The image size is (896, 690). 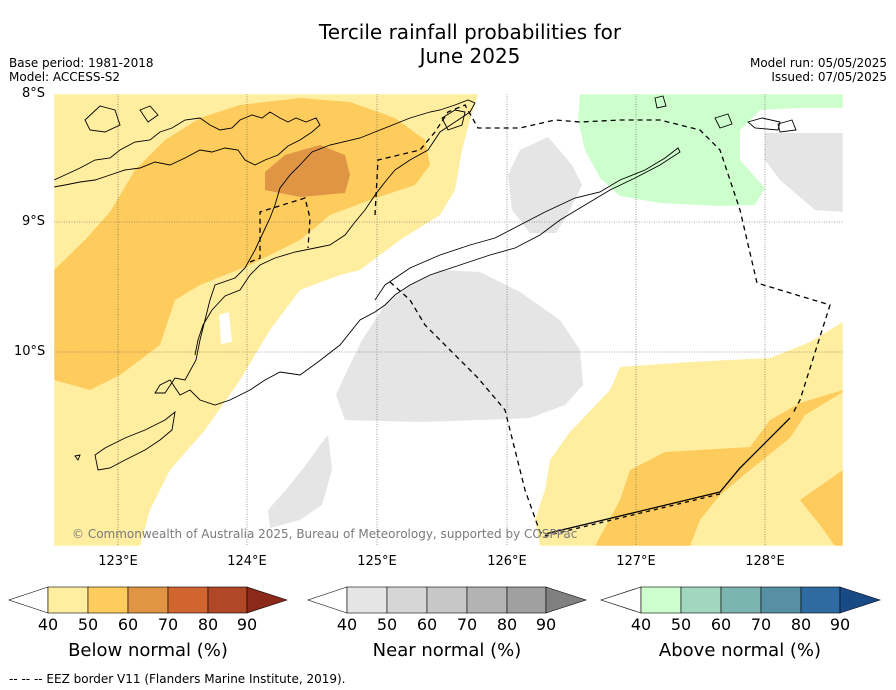 I want to click on near-normal-region-central, so click(x=459, y=346).